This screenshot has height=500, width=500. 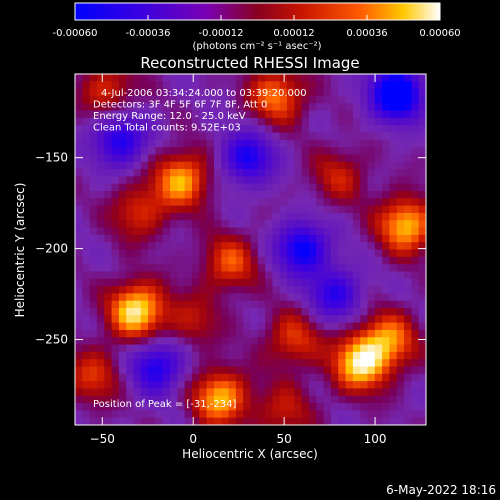 What do you see at coordinates (165, 404) in the screenshot?
I see `peak-position-label: Position of Peak = [-31,-234]` at bounding box center [165, 404].